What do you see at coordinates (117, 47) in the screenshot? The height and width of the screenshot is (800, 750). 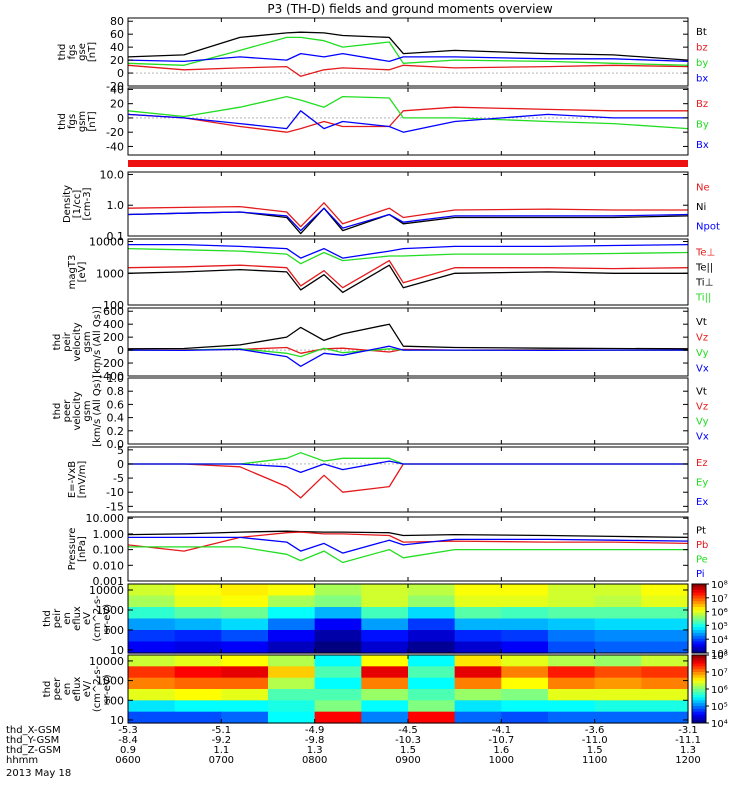 I see `y-tick-label: 40` at bounding box center [117, 47].